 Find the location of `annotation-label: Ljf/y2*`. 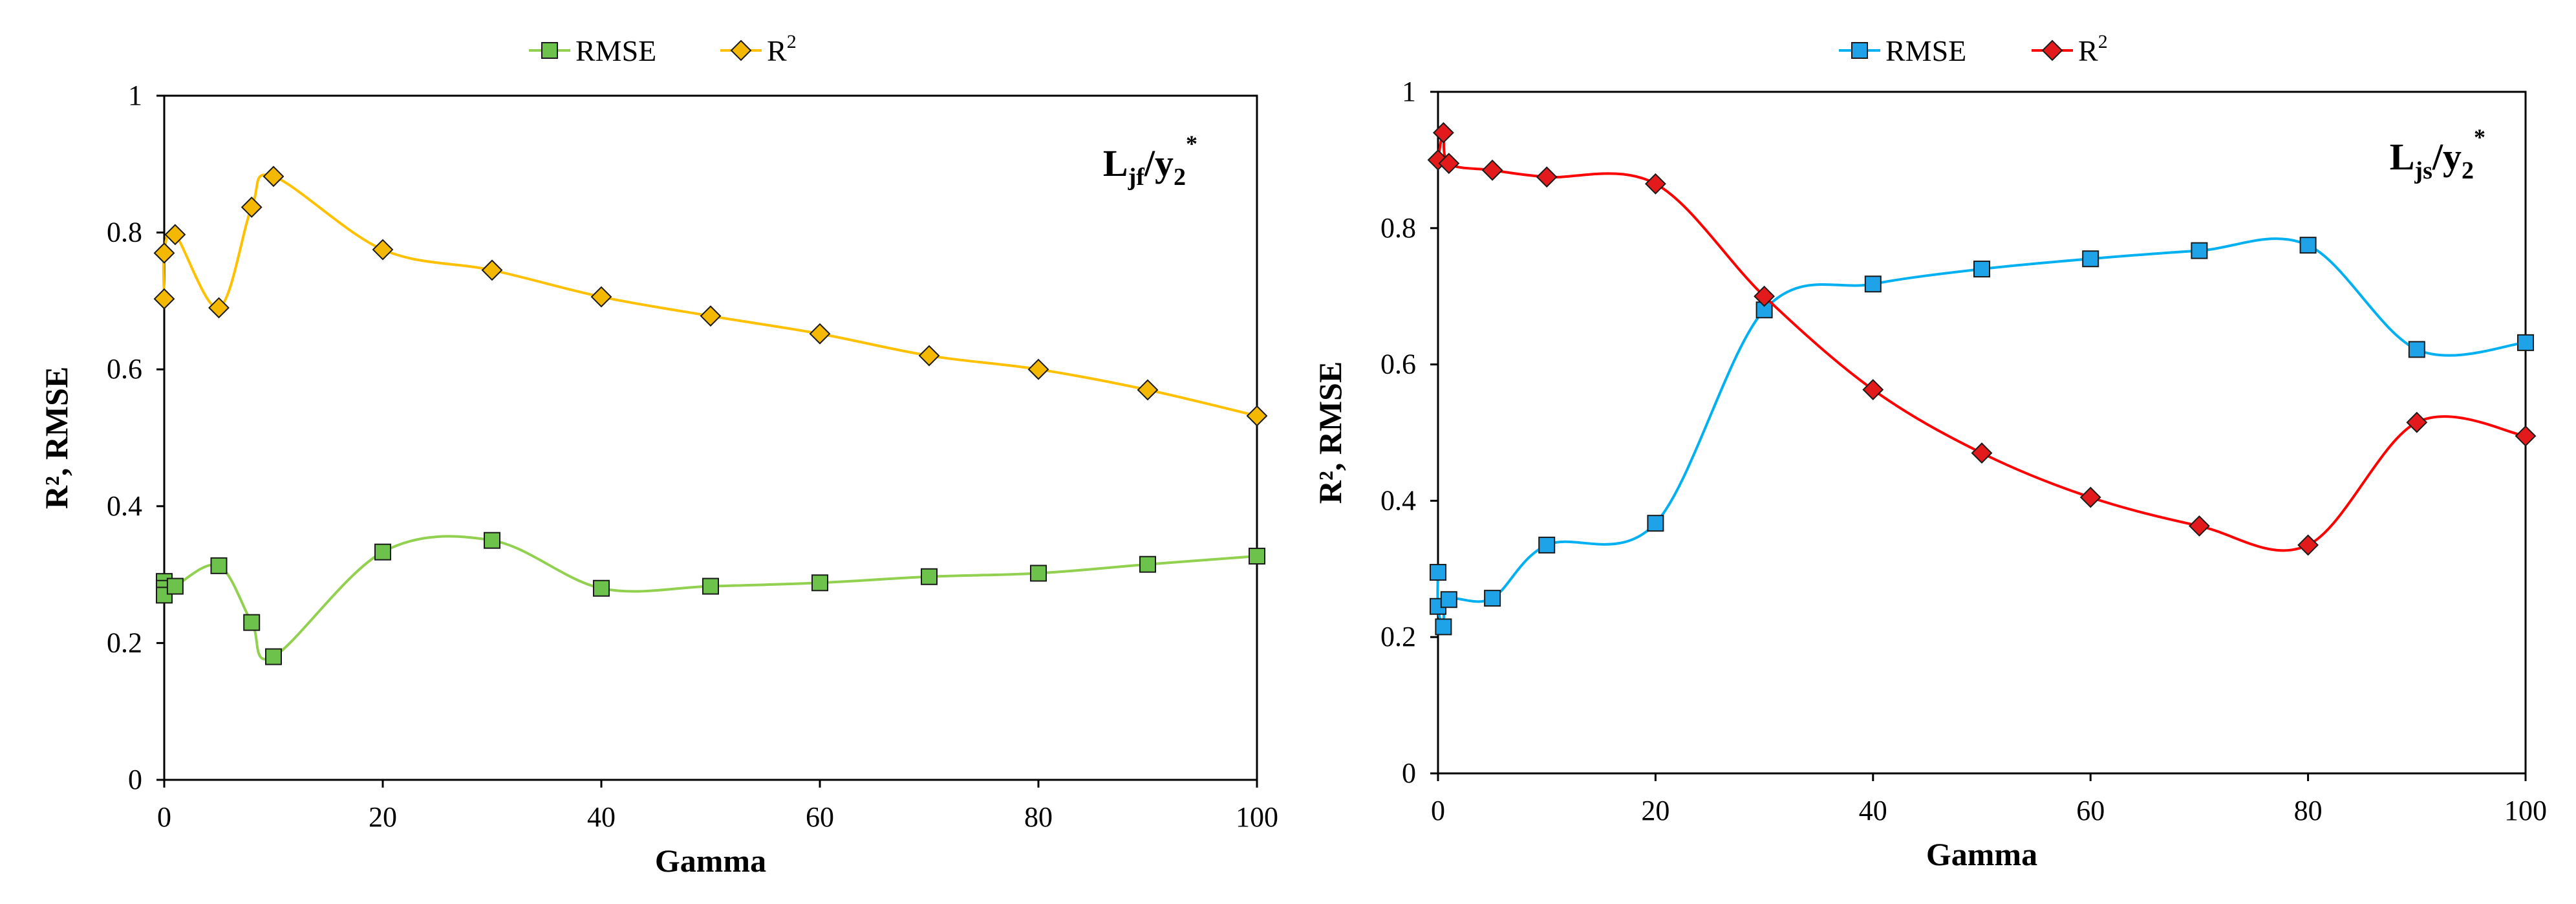

annotation-label: Ljf/y2* is located at coordinates (1150, 161).